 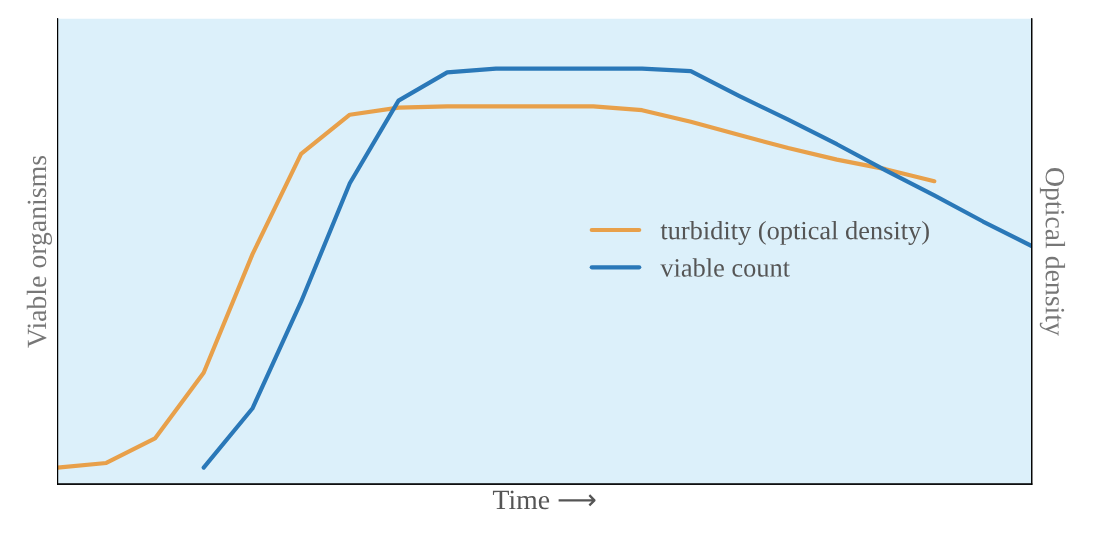 I want to click on legend-label: turbidity (optical density), so click(x=794, y=232).